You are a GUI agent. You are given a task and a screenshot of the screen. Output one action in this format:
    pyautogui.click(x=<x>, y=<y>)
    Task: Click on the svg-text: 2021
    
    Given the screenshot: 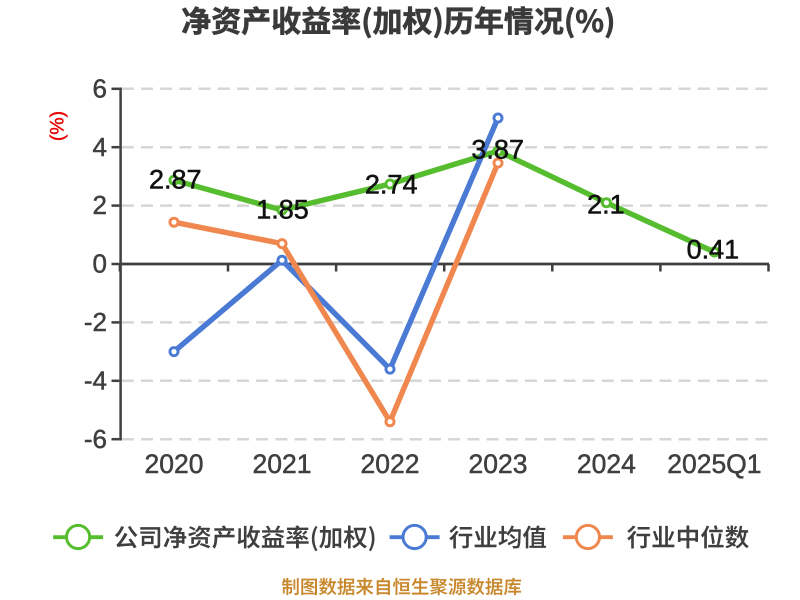 What is the action you would take?
    pyautogui.click(x=282, y=464)
    